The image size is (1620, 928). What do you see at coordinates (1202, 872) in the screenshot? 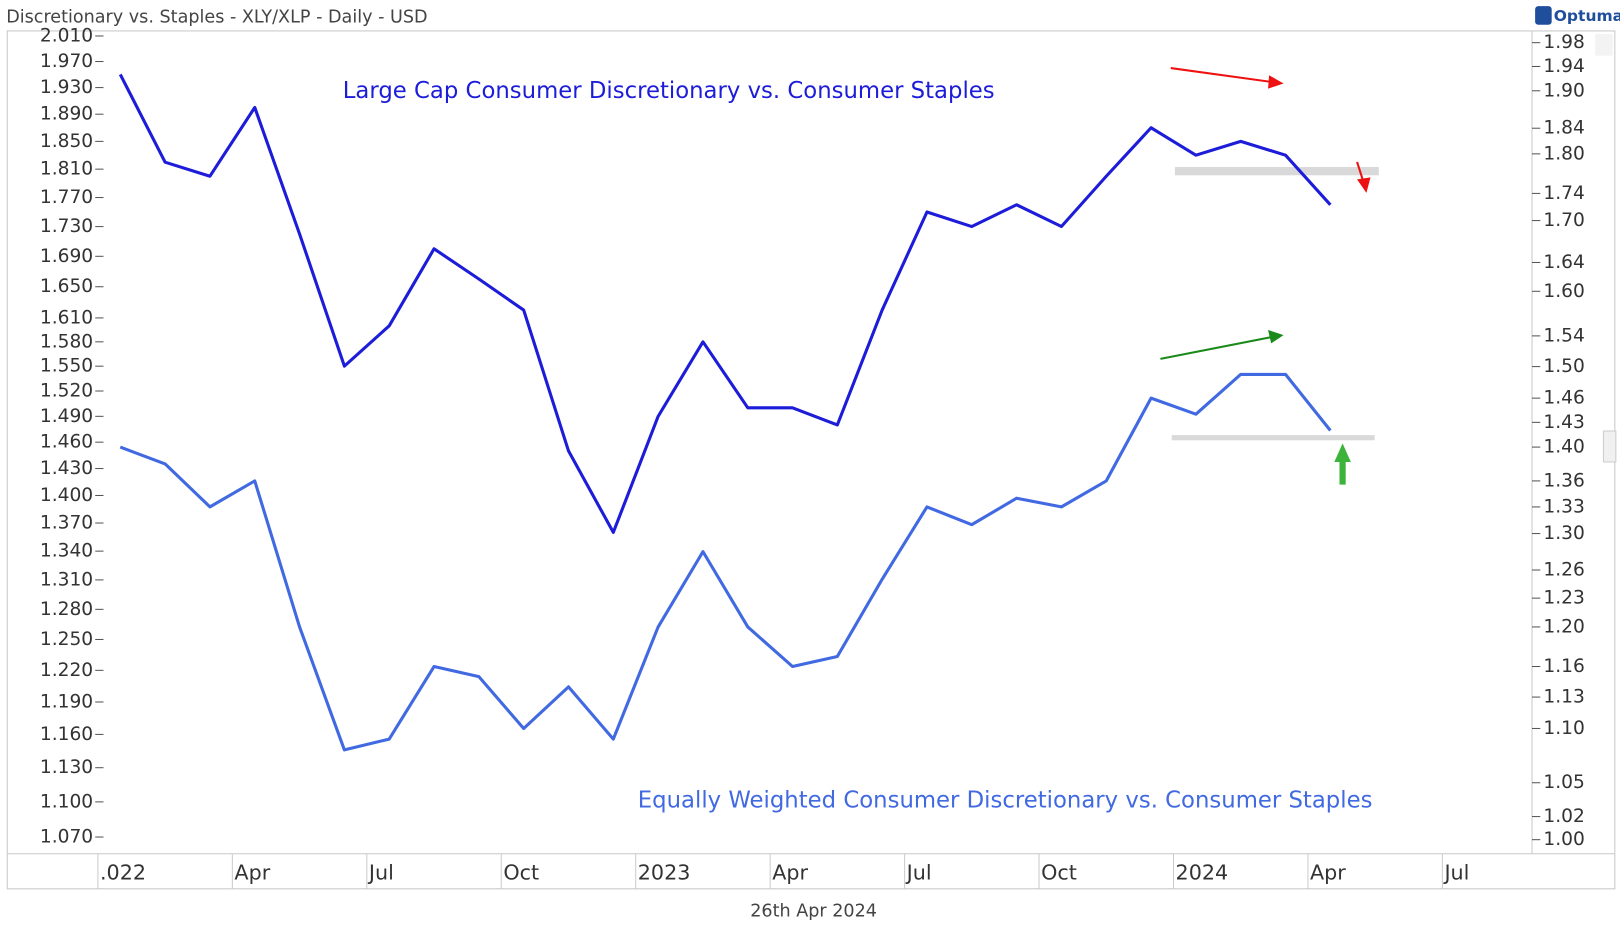
I see `x-tick-label: 2024` at bounding box center [1202, 872].